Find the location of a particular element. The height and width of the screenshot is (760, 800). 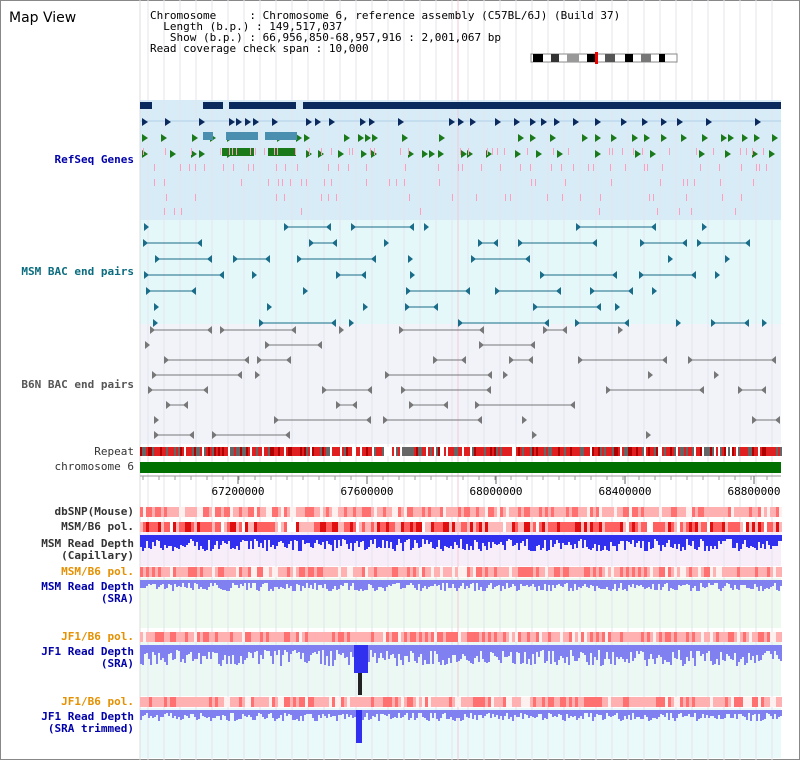

jf1-b6-pol-label-2: JF1/B6 pol. is located at coordinates (97, 701).